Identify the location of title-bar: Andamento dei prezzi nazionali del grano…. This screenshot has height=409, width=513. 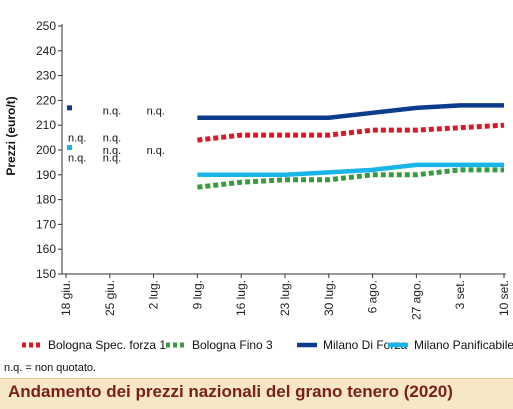
(256, 393).